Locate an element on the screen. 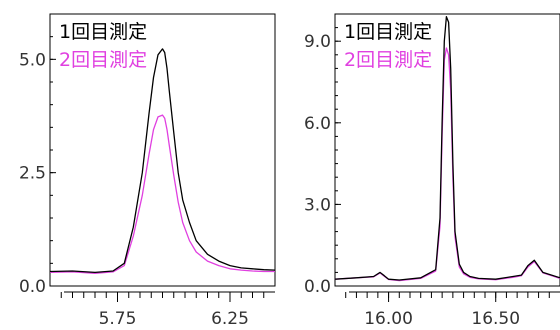 The image size is (560, 330). y-tick-label: 2.5 is located at coordinates (32, 174).